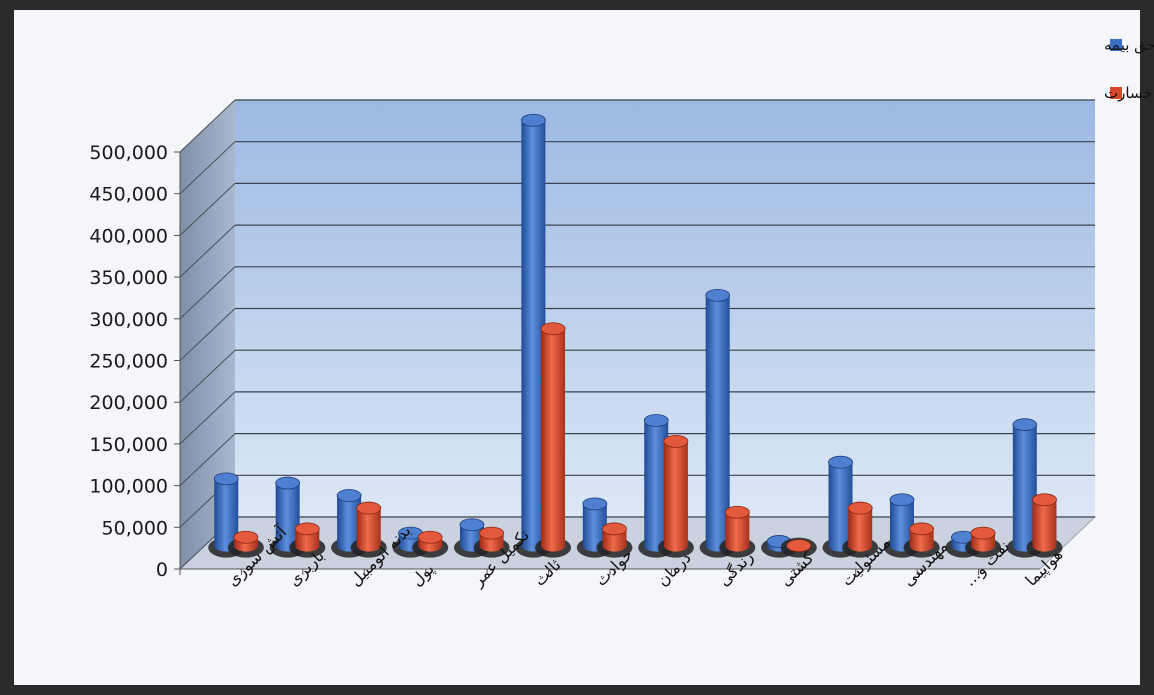 This screenshot has height=695, width=1154. Describe the element at coordinates (128, 445) in the screenshot. I see `y-tick-label: 150,000` at that location.